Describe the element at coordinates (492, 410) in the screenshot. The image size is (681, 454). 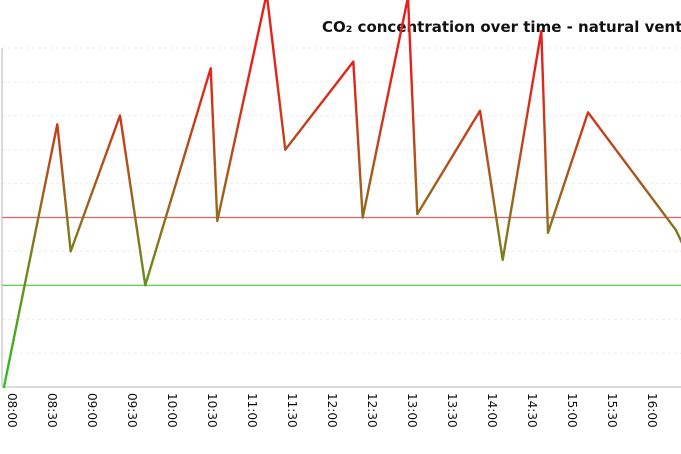
I see `x-tick-label: 14:00` at that location.